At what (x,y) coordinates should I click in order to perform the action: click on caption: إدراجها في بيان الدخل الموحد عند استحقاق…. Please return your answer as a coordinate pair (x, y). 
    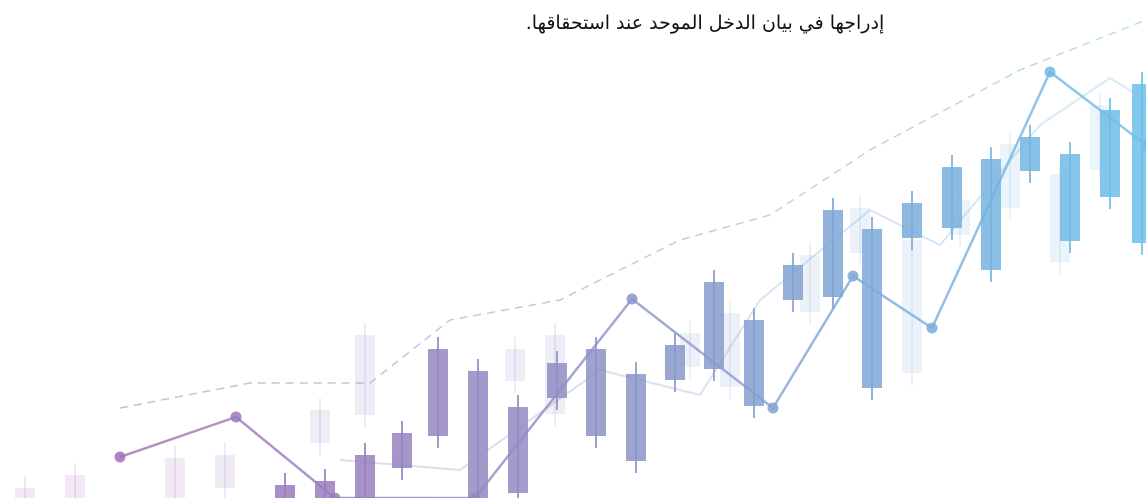
    Looking at the image, I should click on (705, 23).